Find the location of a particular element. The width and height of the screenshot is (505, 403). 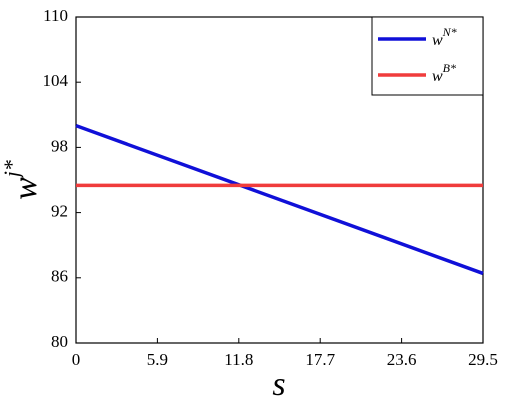

y-axis-label: wj* is located at coordinates (22, 180).